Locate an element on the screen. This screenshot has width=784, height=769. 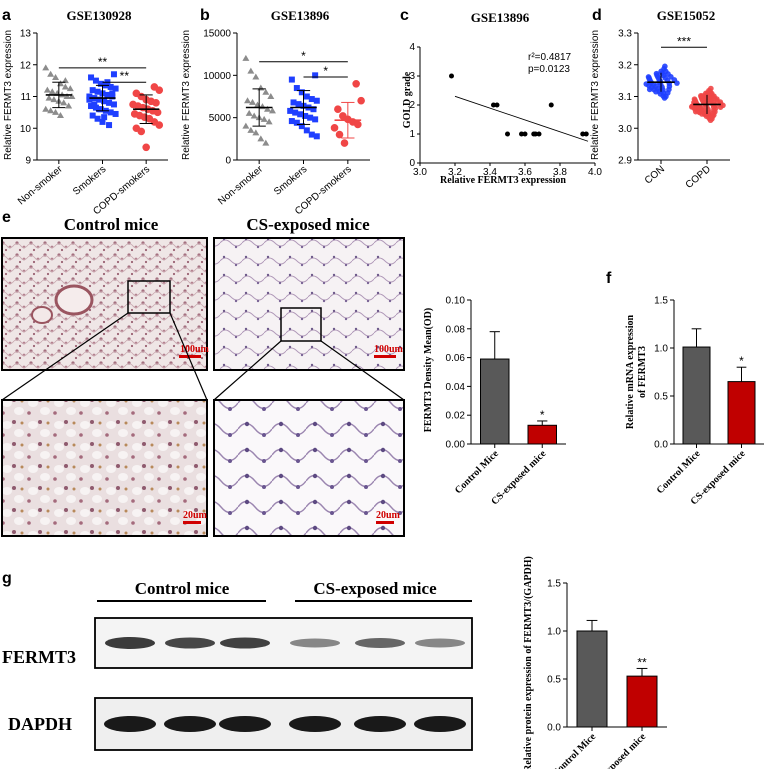
chart-d-plot: 2.9 3.0 3.1 3.2 3.3 CON COPD *** is located at coordinates (674, 110).